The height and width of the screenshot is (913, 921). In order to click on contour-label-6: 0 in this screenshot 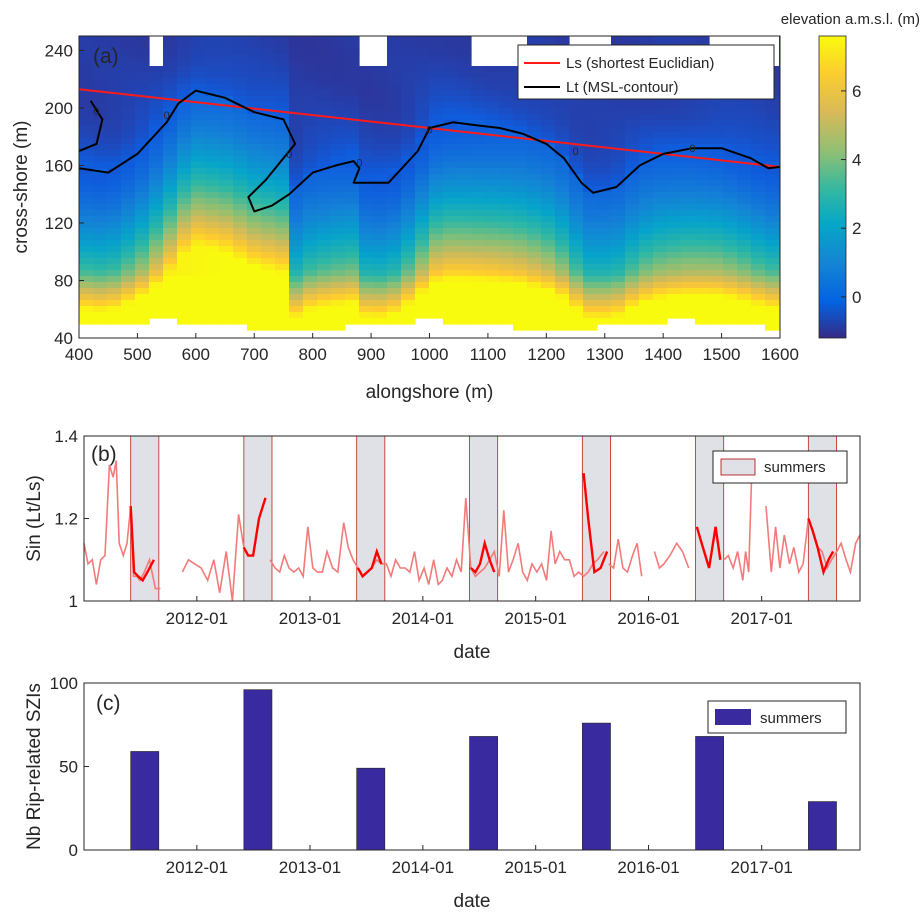, I will do `click(692, 149)`.